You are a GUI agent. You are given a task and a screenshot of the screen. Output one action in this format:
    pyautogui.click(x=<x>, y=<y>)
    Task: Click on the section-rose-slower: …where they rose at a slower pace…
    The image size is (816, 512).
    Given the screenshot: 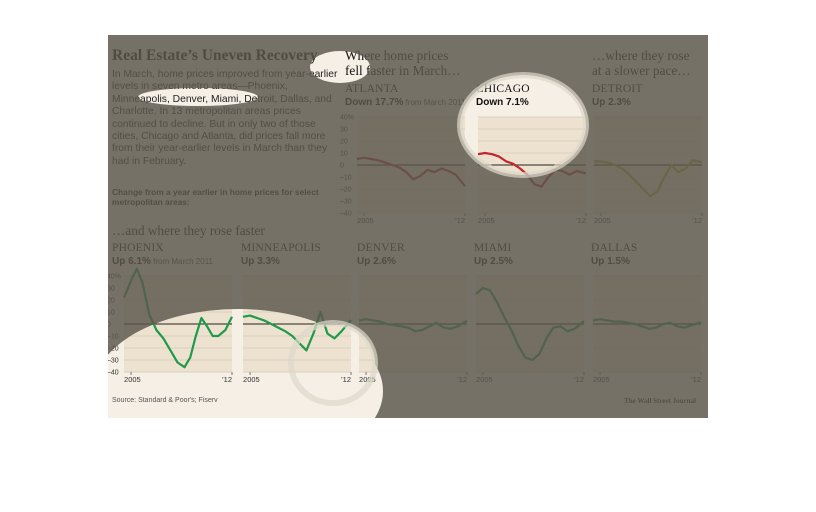 What is the action you would take?
    pyautogui.click(x=641, y=63)
    